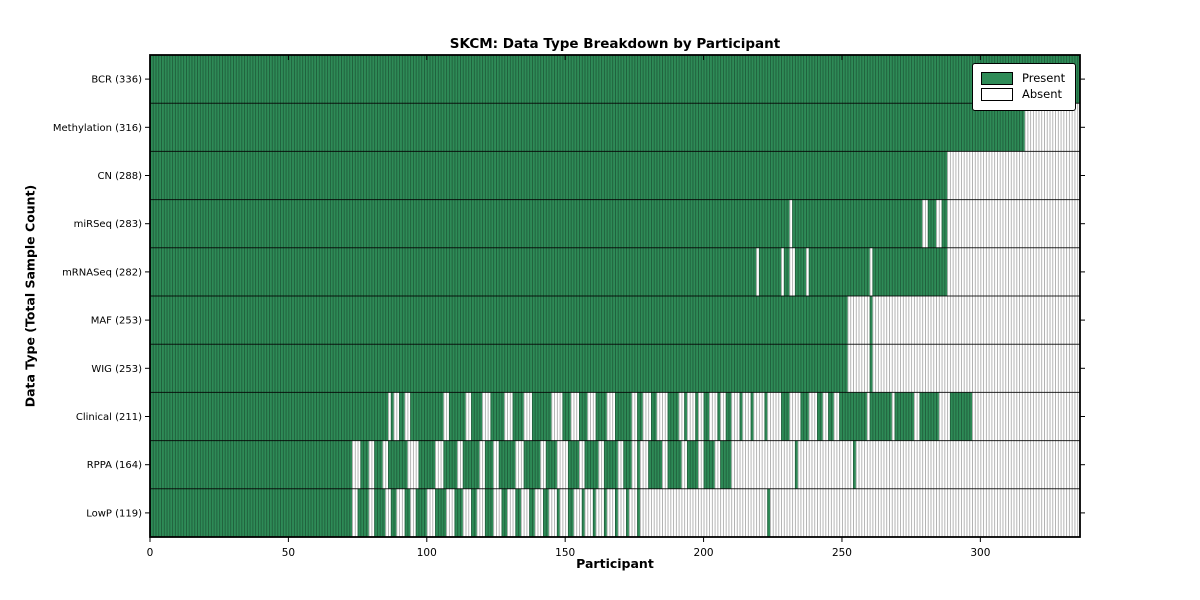 The height and width of the screenshot is (600, 1200). What do you see at coordinates (97, 128) in the screenshot?
I see `y-tick-label: Methylation (316)` at bounding box center [97, 128].